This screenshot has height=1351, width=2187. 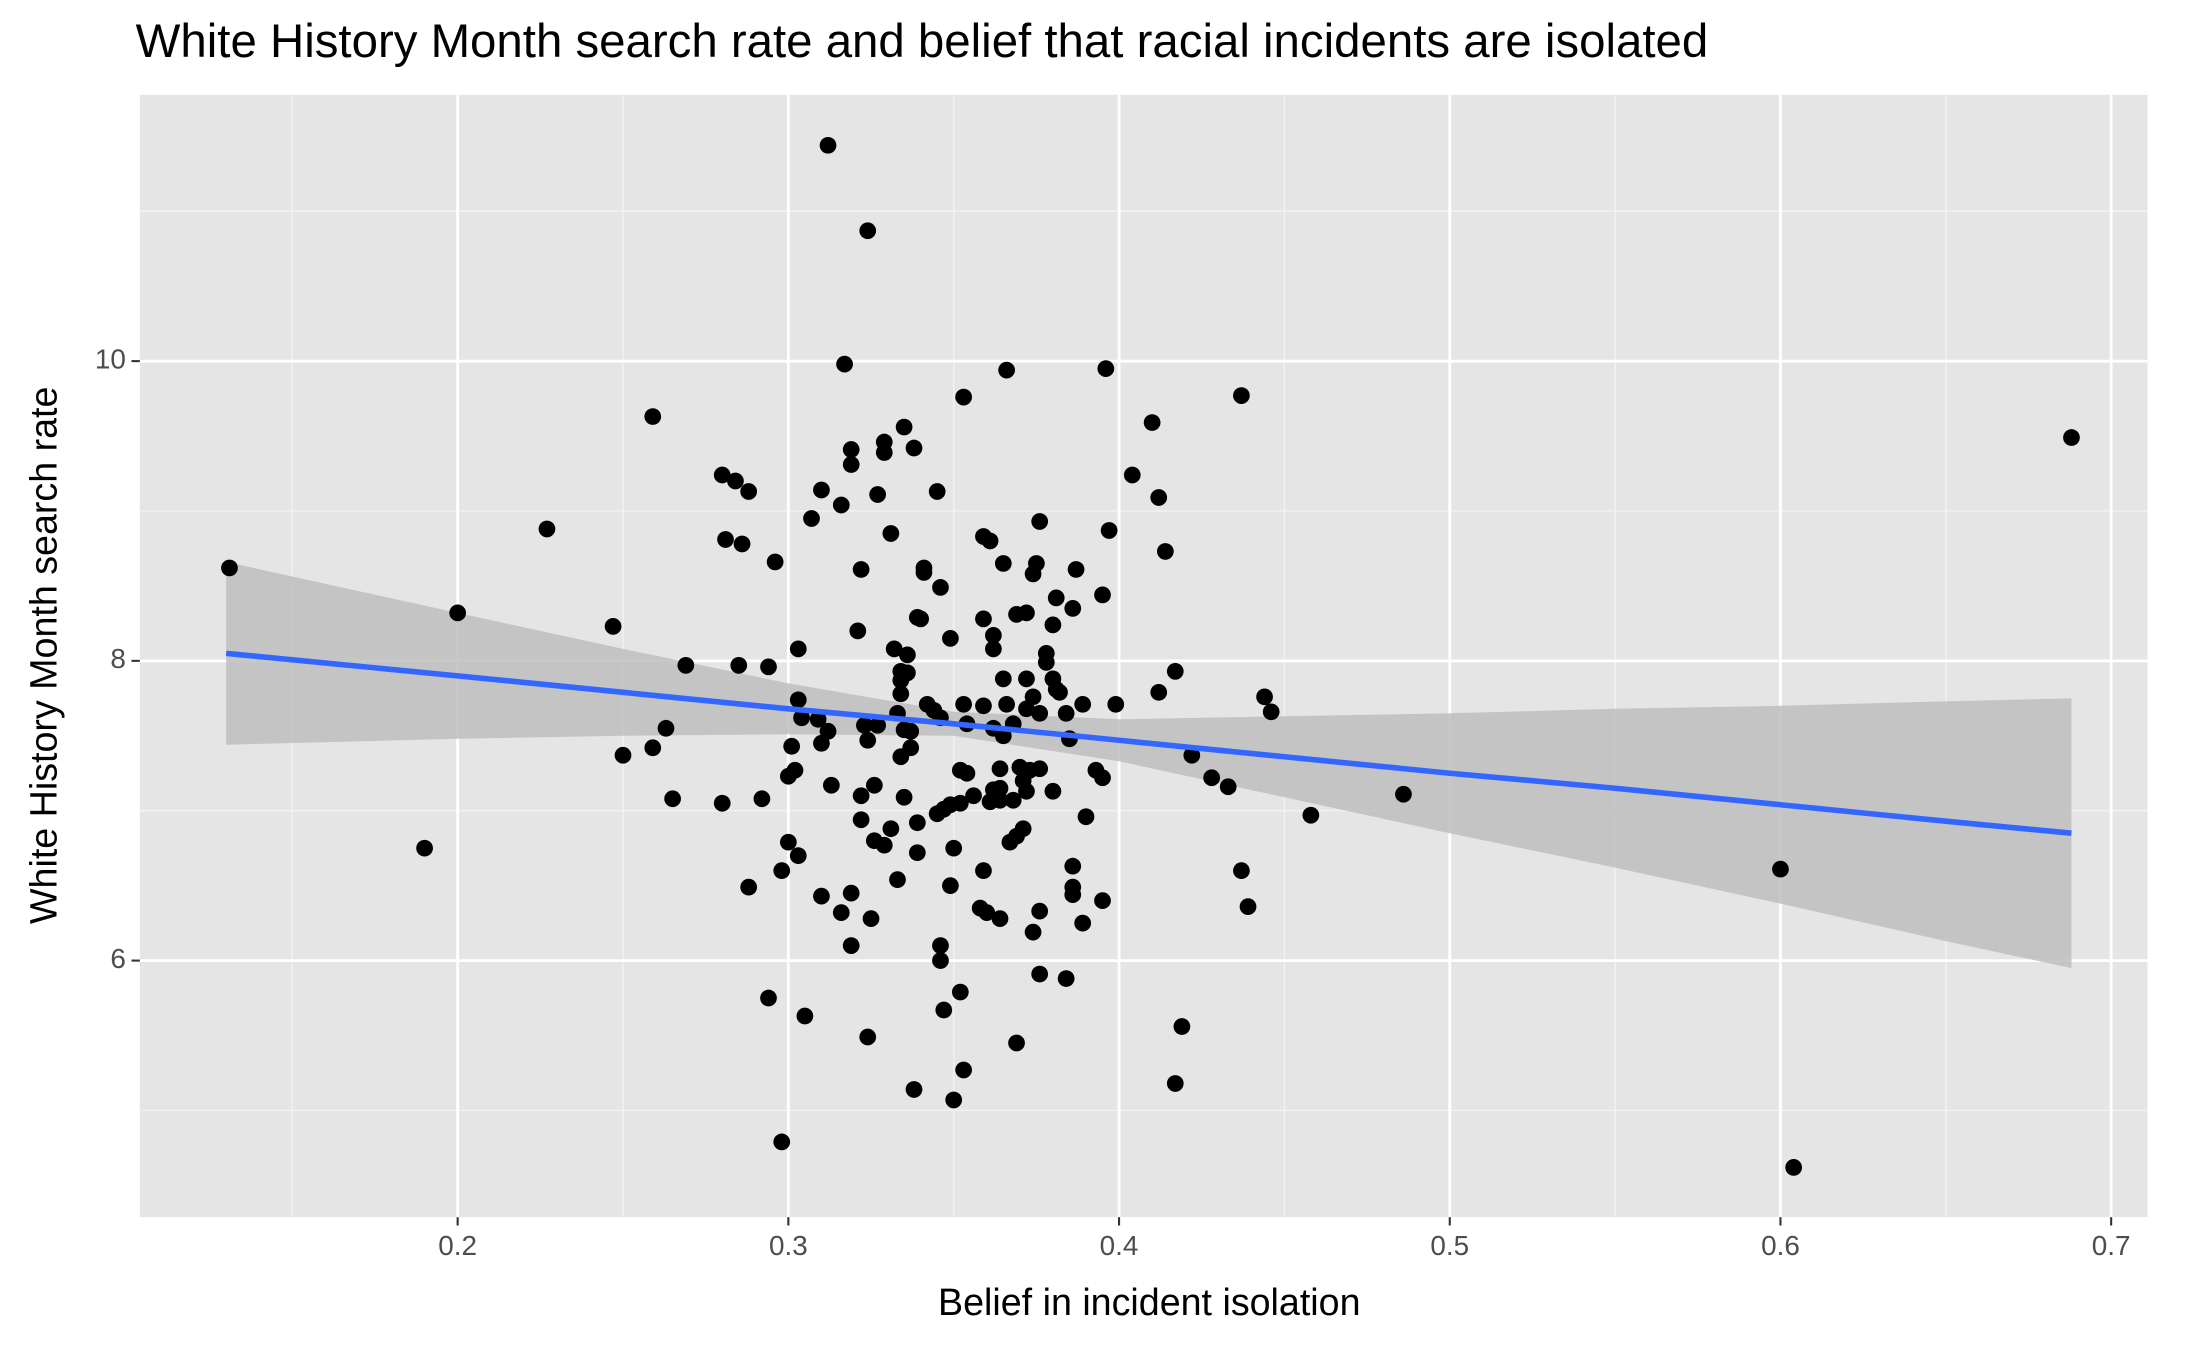 What do you see at coordinates (2111, 1245) in the screenshot?
I see `x-tick-label: 0.7` at bounding box center [2111, 1245].